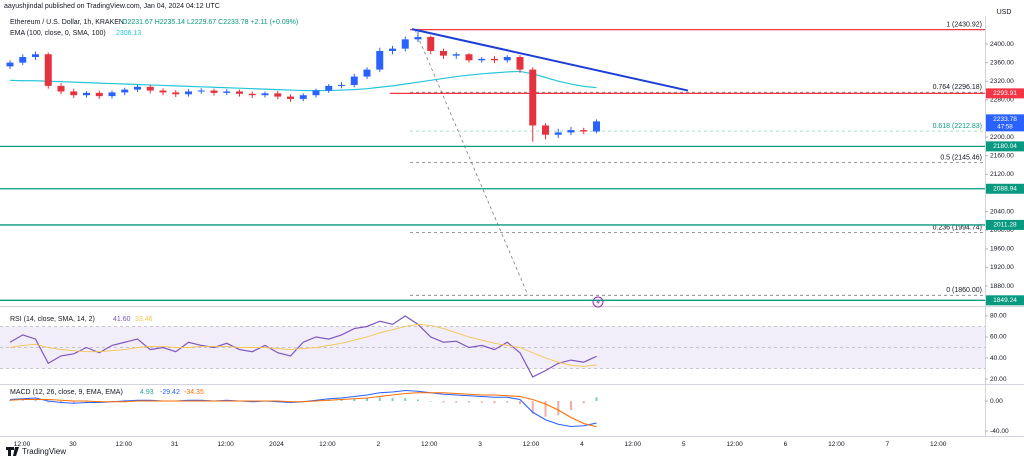 The height and width of the screenshot is (461, 1024). Describe the element at coordinates (58, 33) in the screenshot. I see `legend-ema: EMA (100, close, 0, SMA, 100)` at that location.